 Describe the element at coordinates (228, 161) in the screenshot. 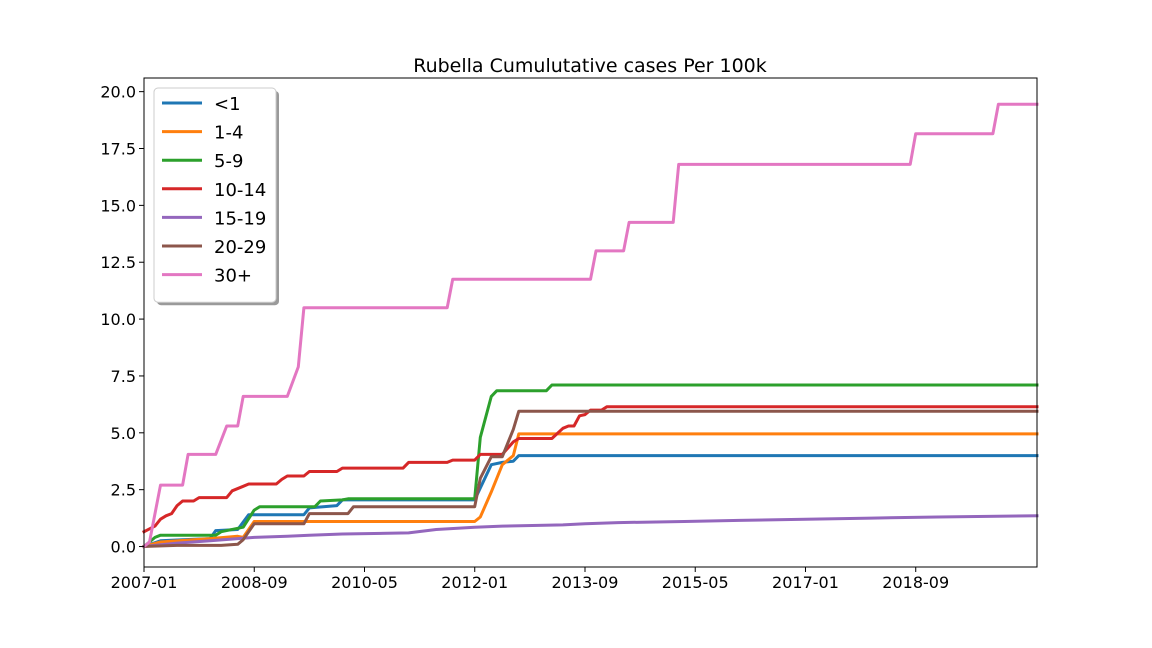

I see `legend-label-2: 5-9` at that location.